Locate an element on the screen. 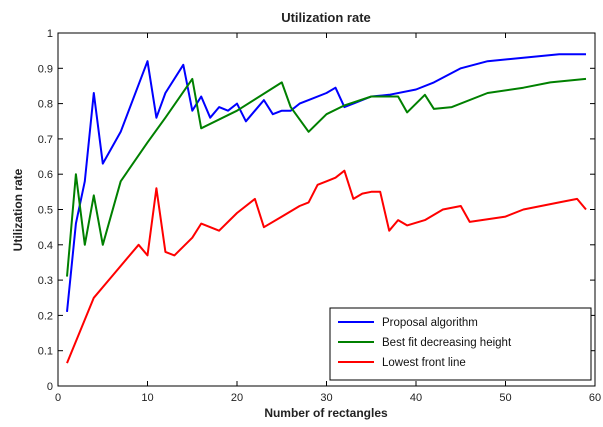  legend-entry: Lowest front line is located at coordinates (424, 363).